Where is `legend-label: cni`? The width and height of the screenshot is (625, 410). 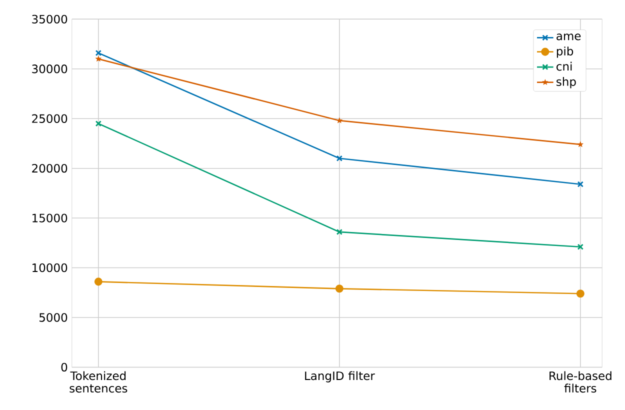 legend-label: cni is located at coordinates (564, 66).